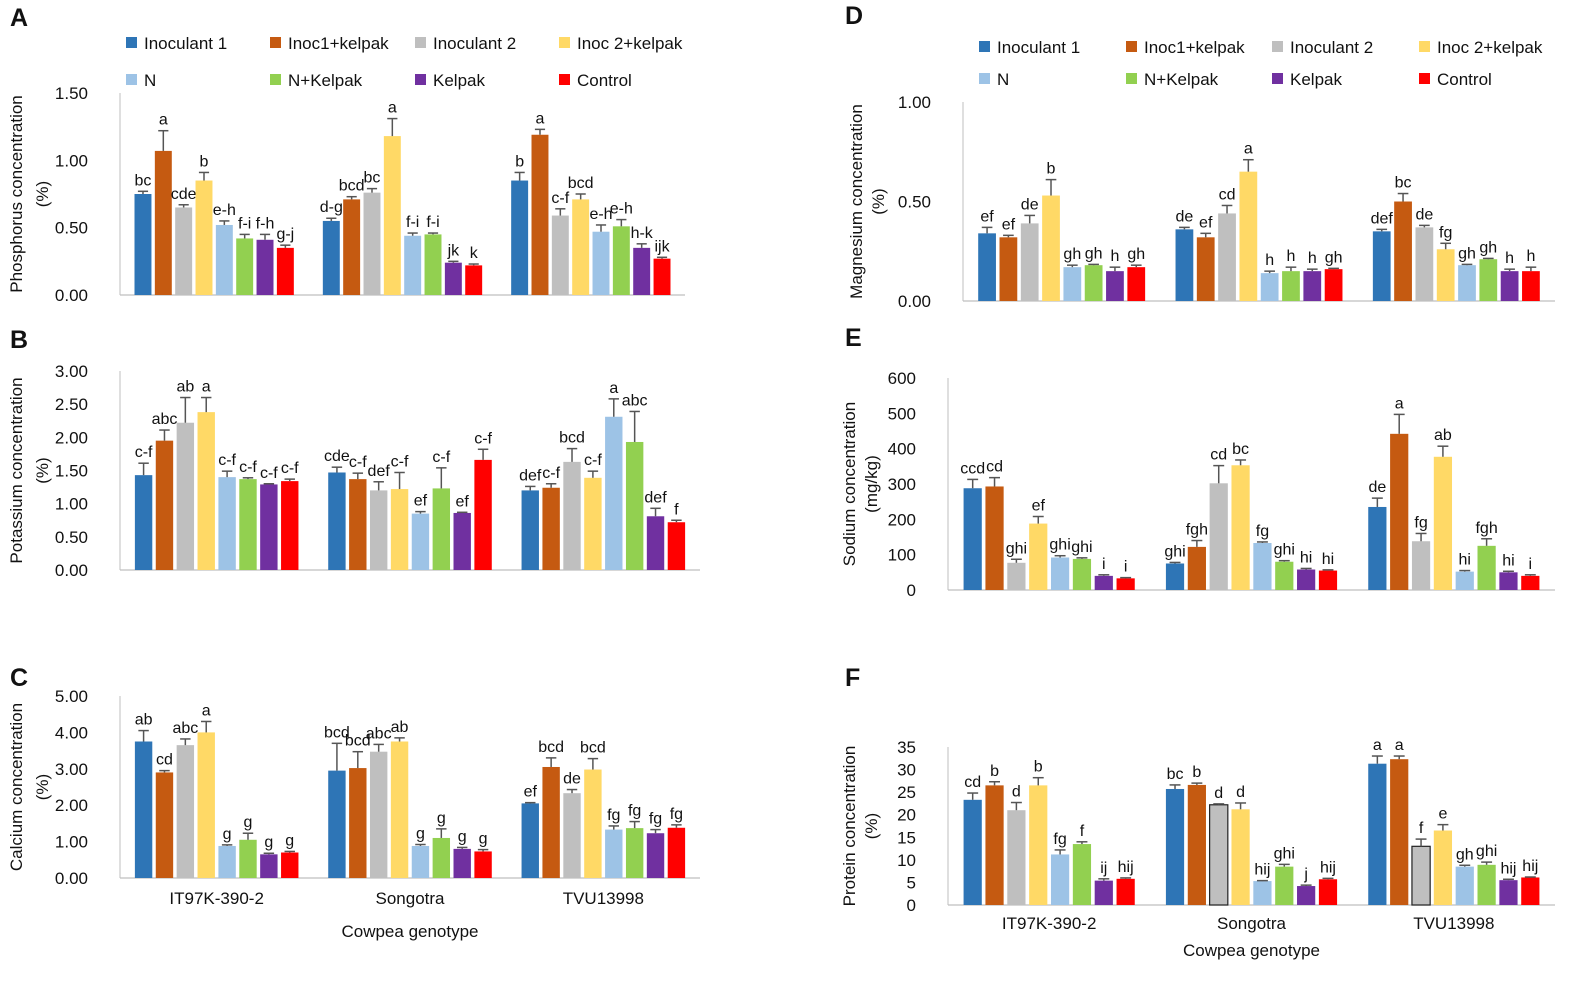 This screenshot has height=983, width=1592. What do you see at coordinates (603, 898) in the screenshot?
I see `x-tick-label: TVU13998` at bounding box center [603, 898].